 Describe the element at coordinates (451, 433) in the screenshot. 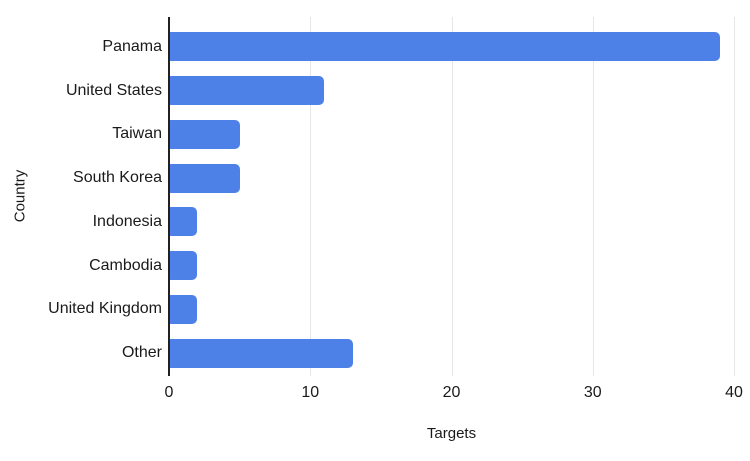

I see `x-axis-title: Targets` at that location.